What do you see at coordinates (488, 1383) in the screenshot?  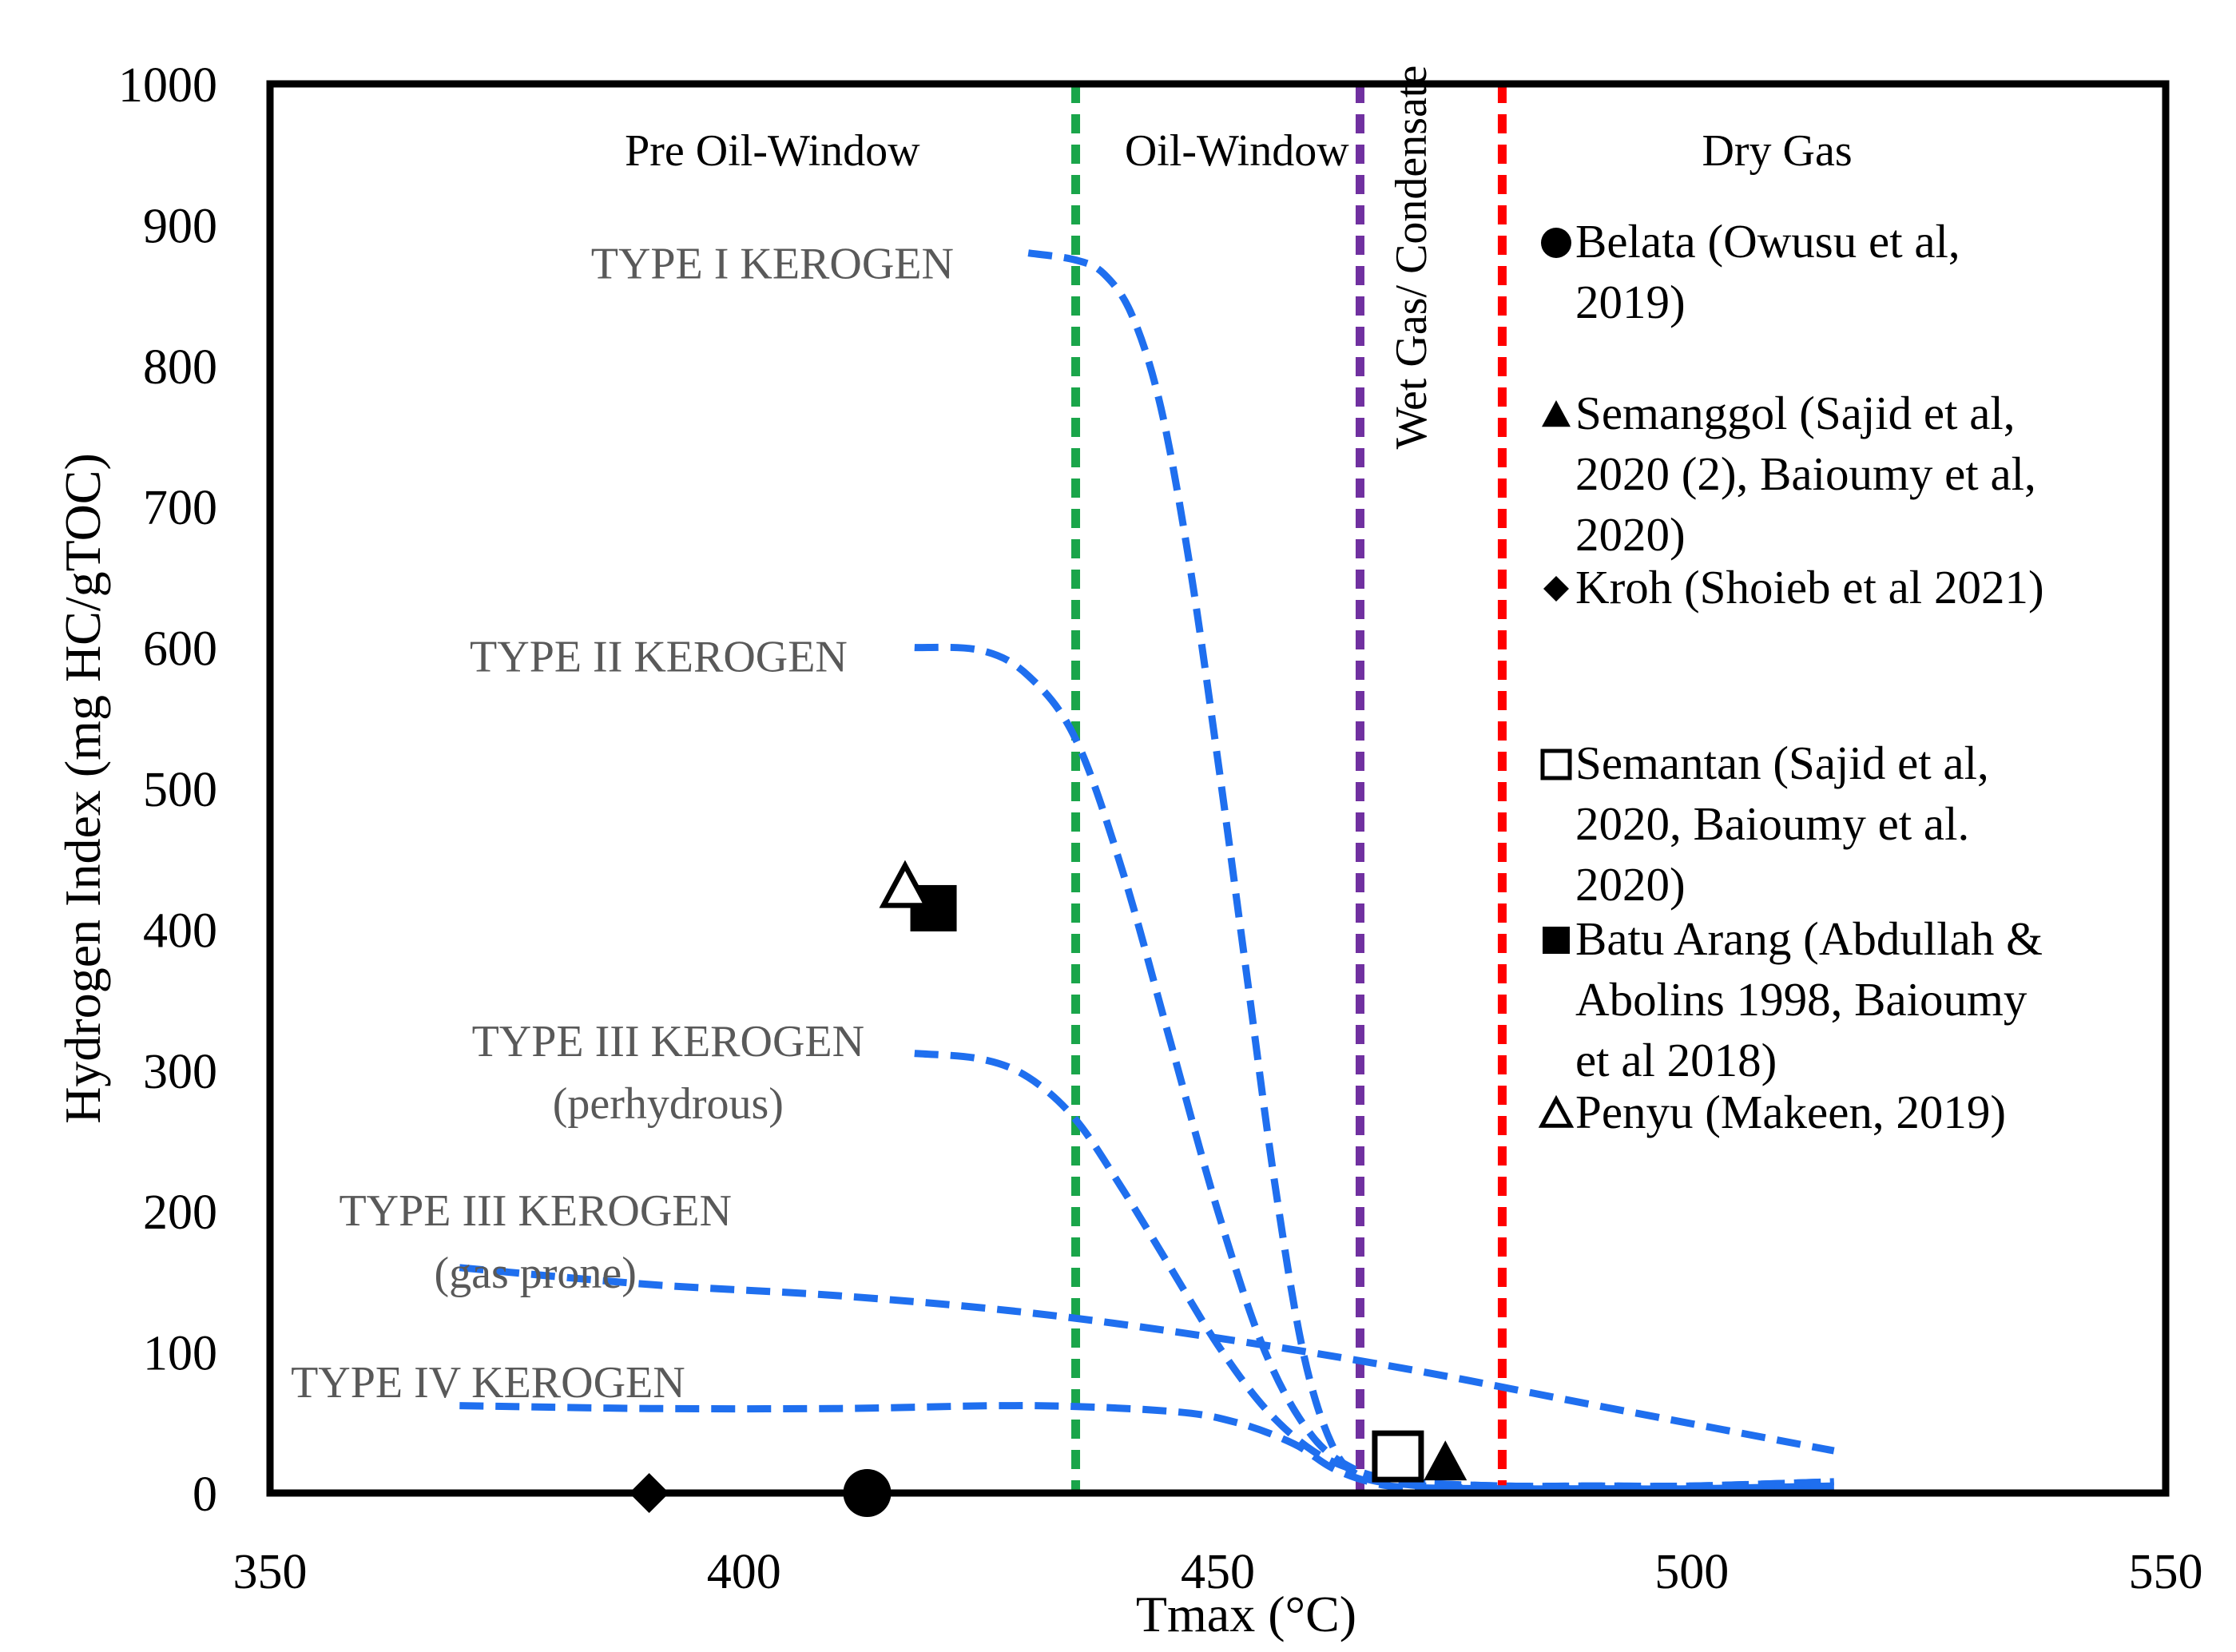 I see `curve-label: TYPE IV KEROGEN` at bounding box center [488, 1383].